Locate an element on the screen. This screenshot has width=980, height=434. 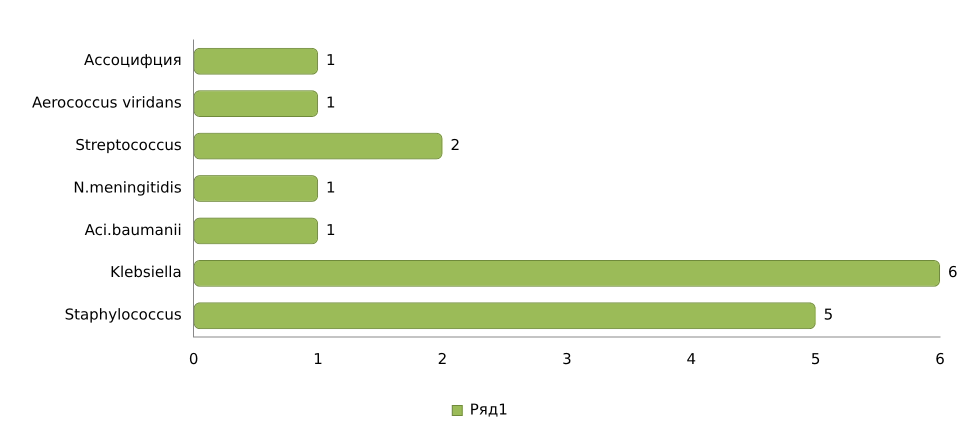
x-tick-label: 6 is located at coordinates (940, 359).